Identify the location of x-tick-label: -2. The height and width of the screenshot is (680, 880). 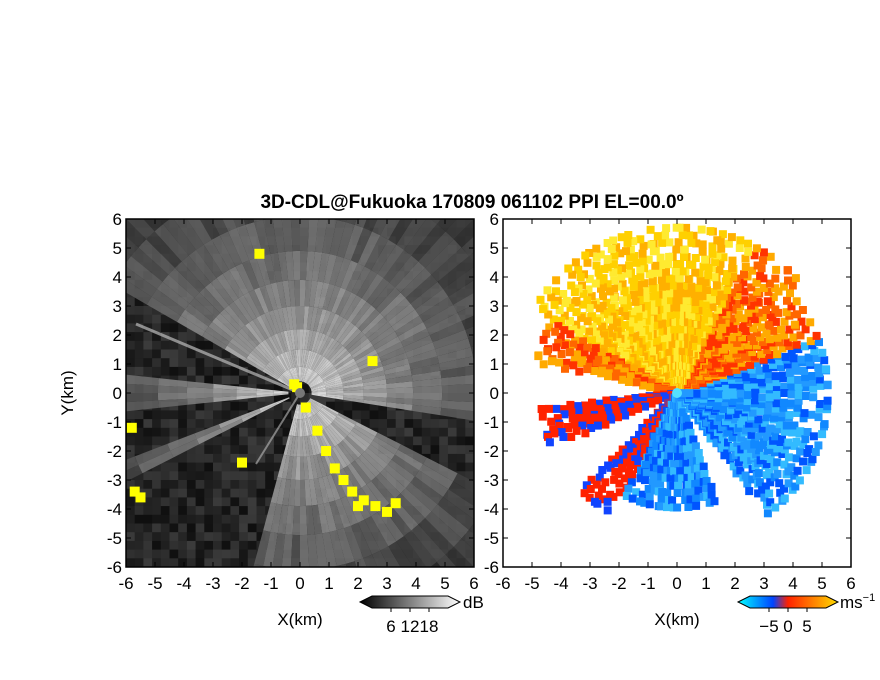
(241, 583).